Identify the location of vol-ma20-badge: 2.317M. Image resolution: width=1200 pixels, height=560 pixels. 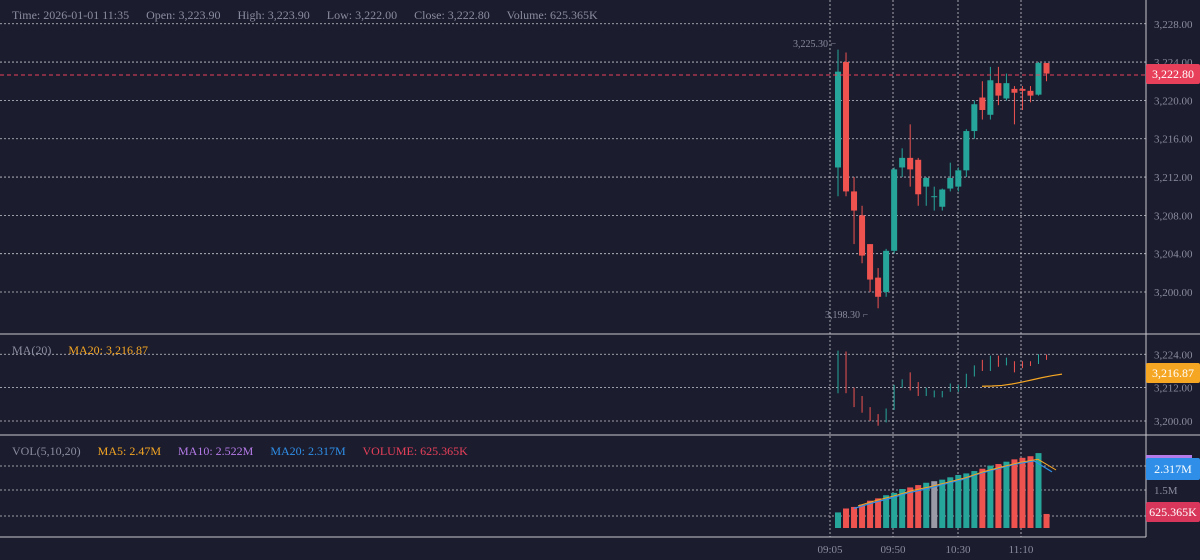
(1173, 469).